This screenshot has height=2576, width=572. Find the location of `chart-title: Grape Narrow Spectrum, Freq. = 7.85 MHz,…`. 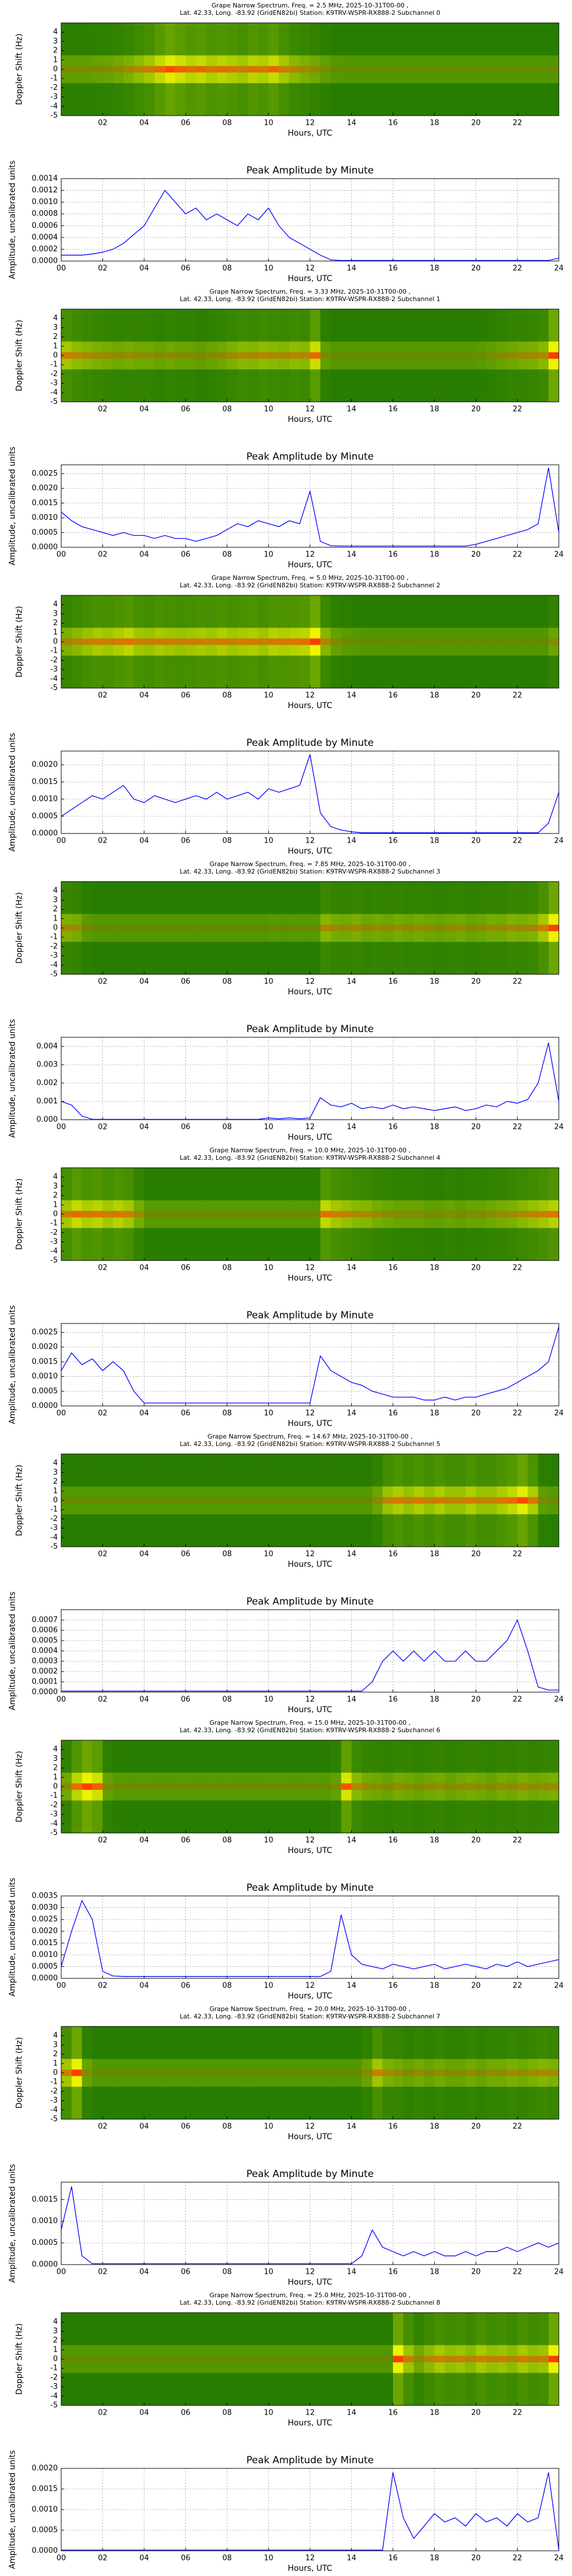

chart-title: Grape Narrow Spectrum, Freq. = 7.85 MHz,… is located at coordinates (310, 864).